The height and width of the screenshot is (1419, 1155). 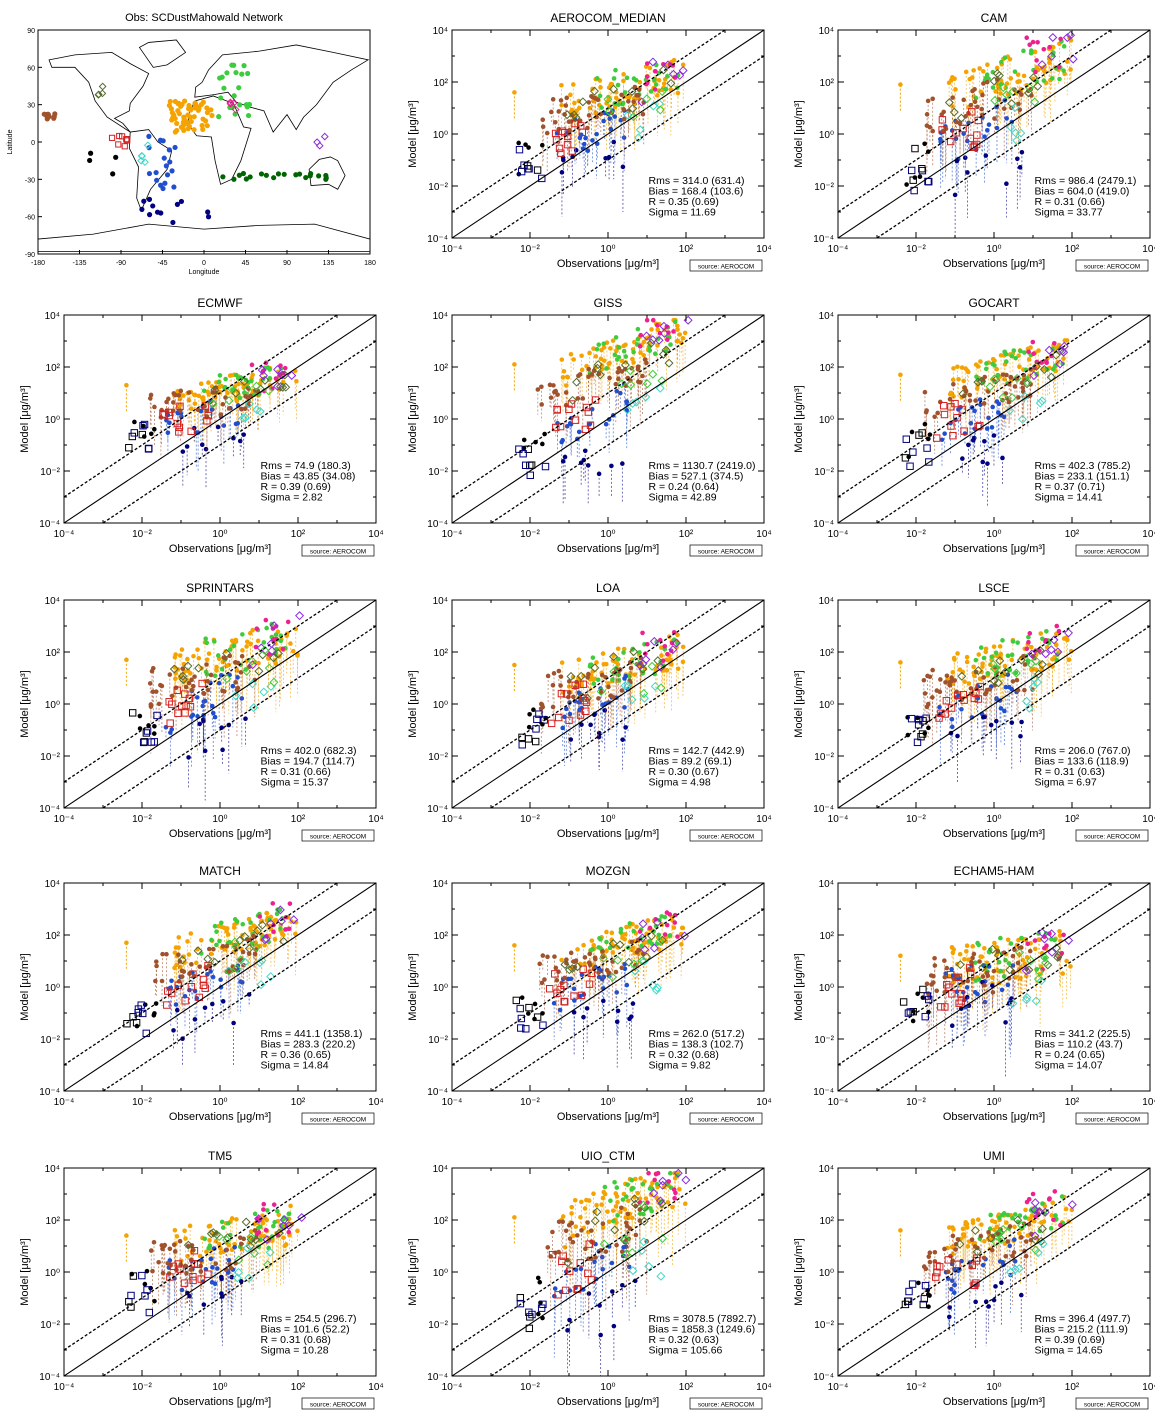 I want to click on x-tick-label: 10⁻², so click(x=530, y=249).